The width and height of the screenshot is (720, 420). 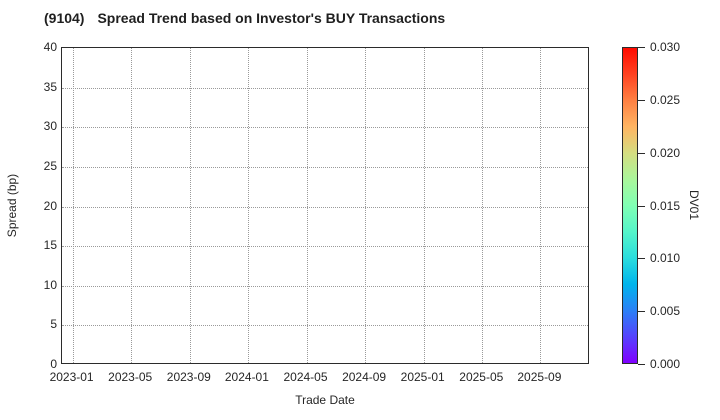 I want to click on colorbar-tick-label: 0.005, so click(x=665, y=311).